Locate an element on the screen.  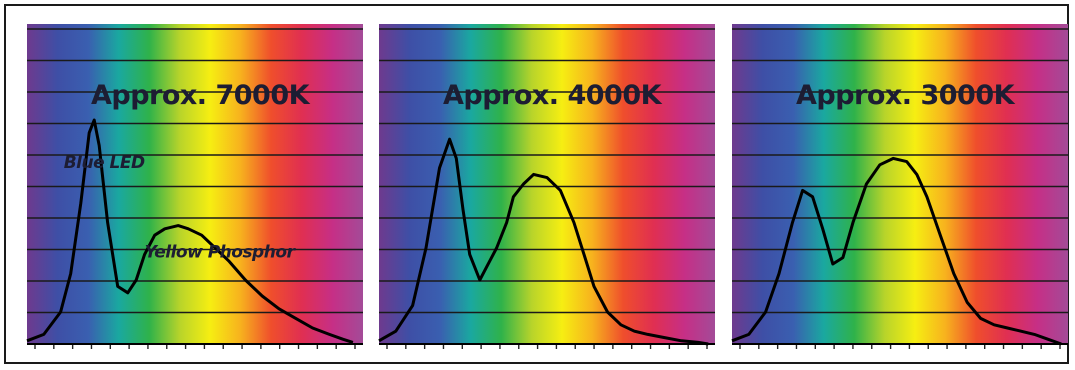
chart-title: Approx. 4000K is located at coordinates (553, 95).